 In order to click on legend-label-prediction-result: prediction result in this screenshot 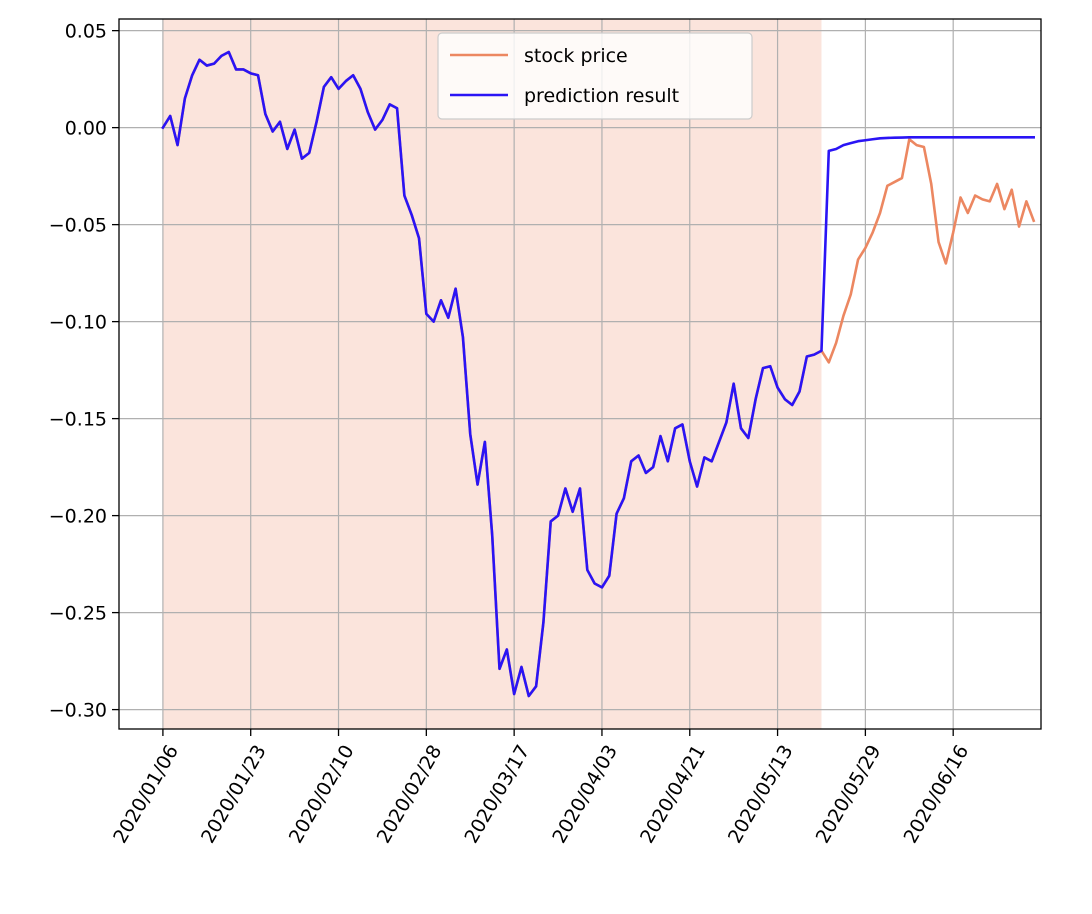, I will do `click(601, 96)`.